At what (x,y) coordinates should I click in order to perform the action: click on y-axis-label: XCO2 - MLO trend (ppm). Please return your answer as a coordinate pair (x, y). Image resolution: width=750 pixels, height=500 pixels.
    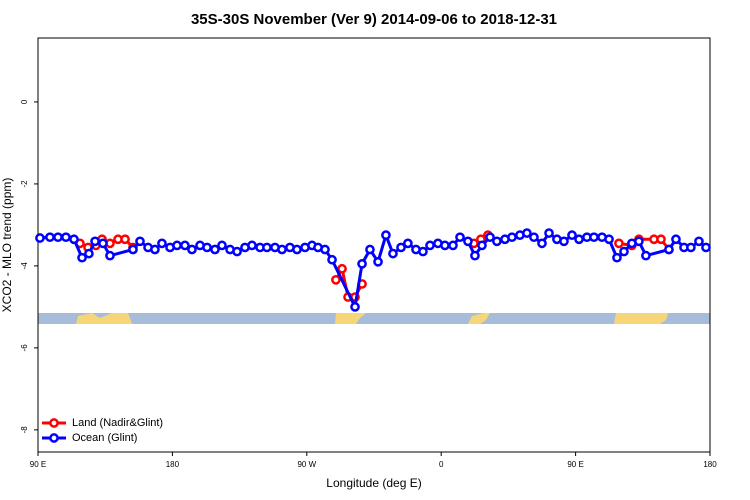
    Looking at the image, I should click on (7, 245).